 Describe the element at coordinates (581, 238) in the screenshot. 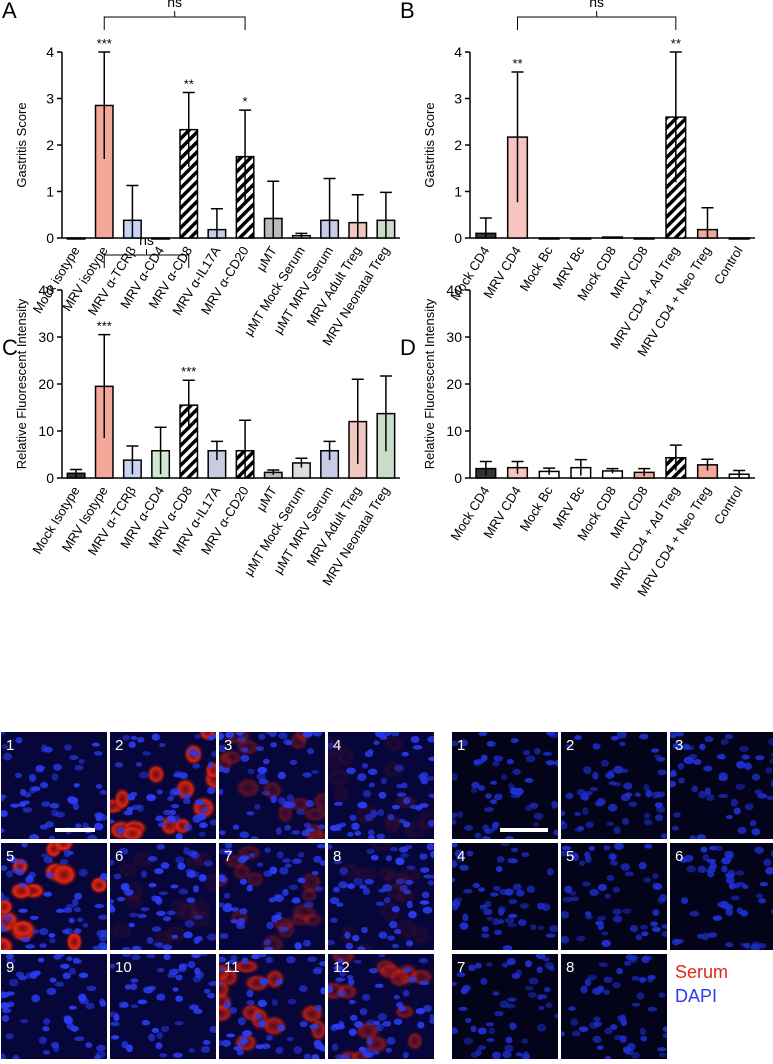

I see `bar` at that location.